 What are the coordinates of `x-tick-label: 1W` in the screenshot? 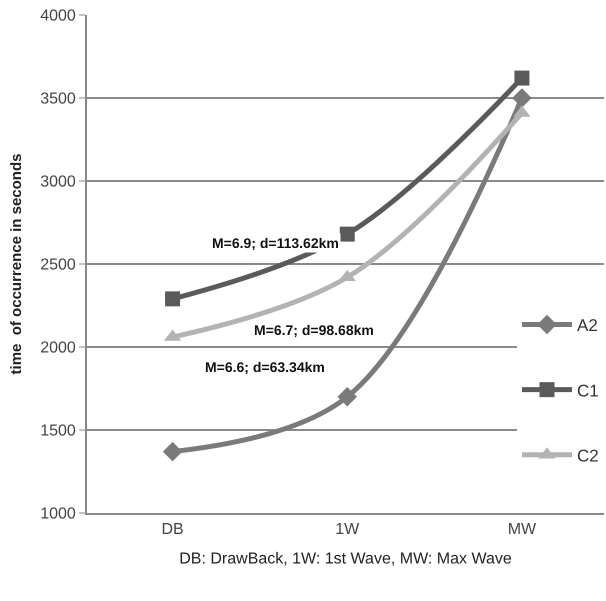 It's located at (347, 529).